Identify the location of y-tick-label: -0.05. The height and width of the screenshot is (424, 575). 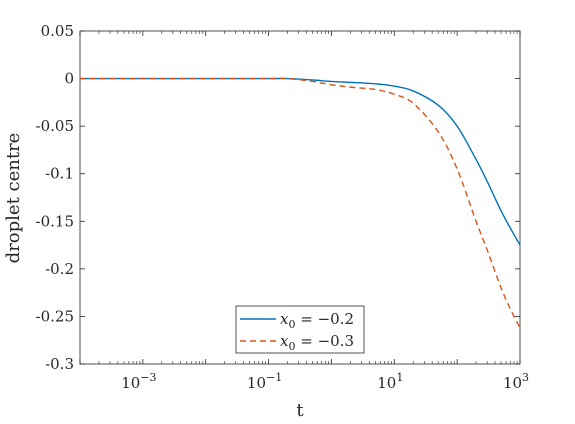
(55, 126).